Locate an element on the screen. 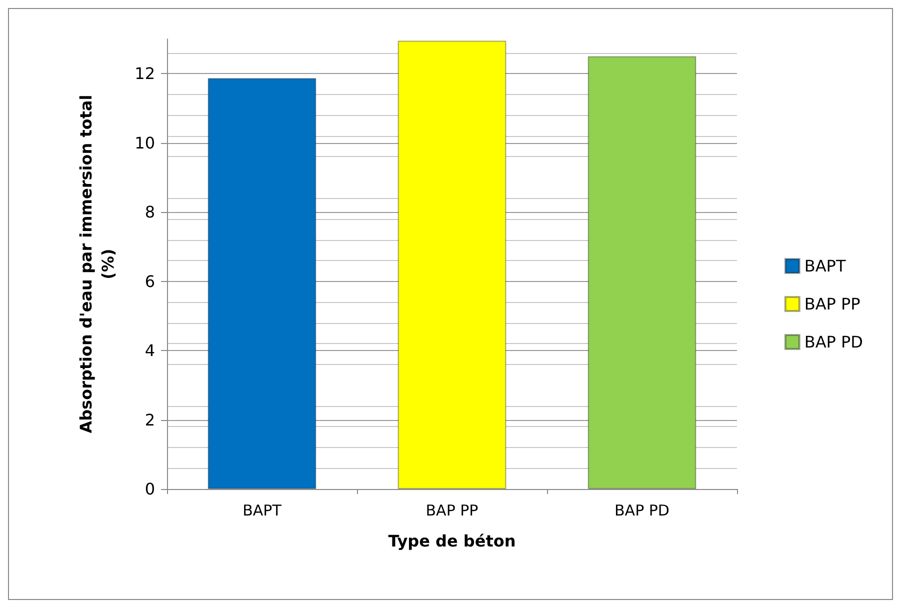 This screenshot has height=610, width=903. x-tick-label: BAP PP is located at coordinates (452, 511).